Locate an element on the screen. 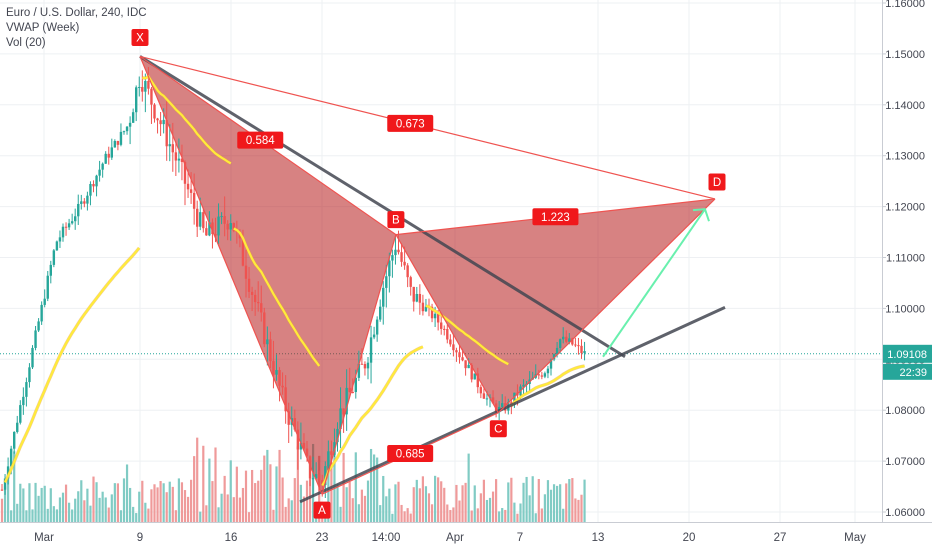  time-axis: Mar 9 16 23 14:00 Apr 7 13 20 27 May is located at coordinates (466, 533).